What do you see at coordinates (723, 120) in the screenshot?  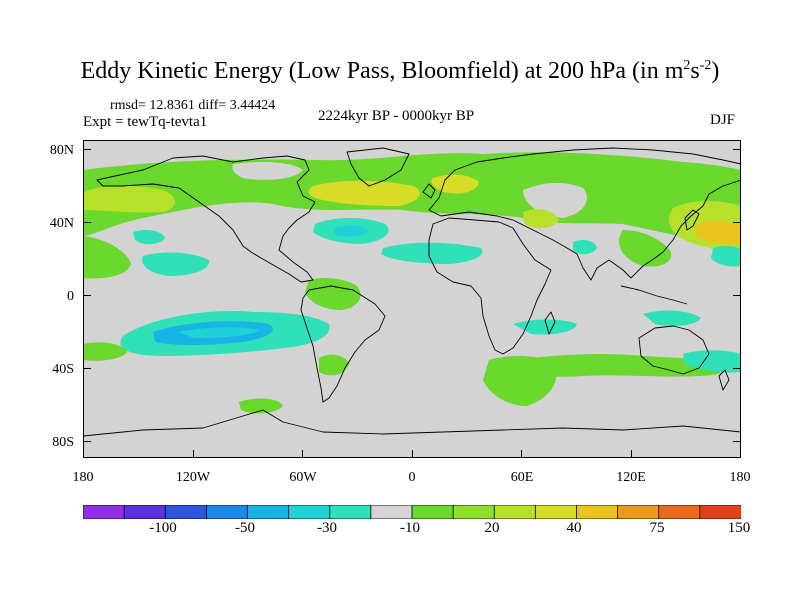 I see `season-label: DJF` at bounding box center [723, 120].